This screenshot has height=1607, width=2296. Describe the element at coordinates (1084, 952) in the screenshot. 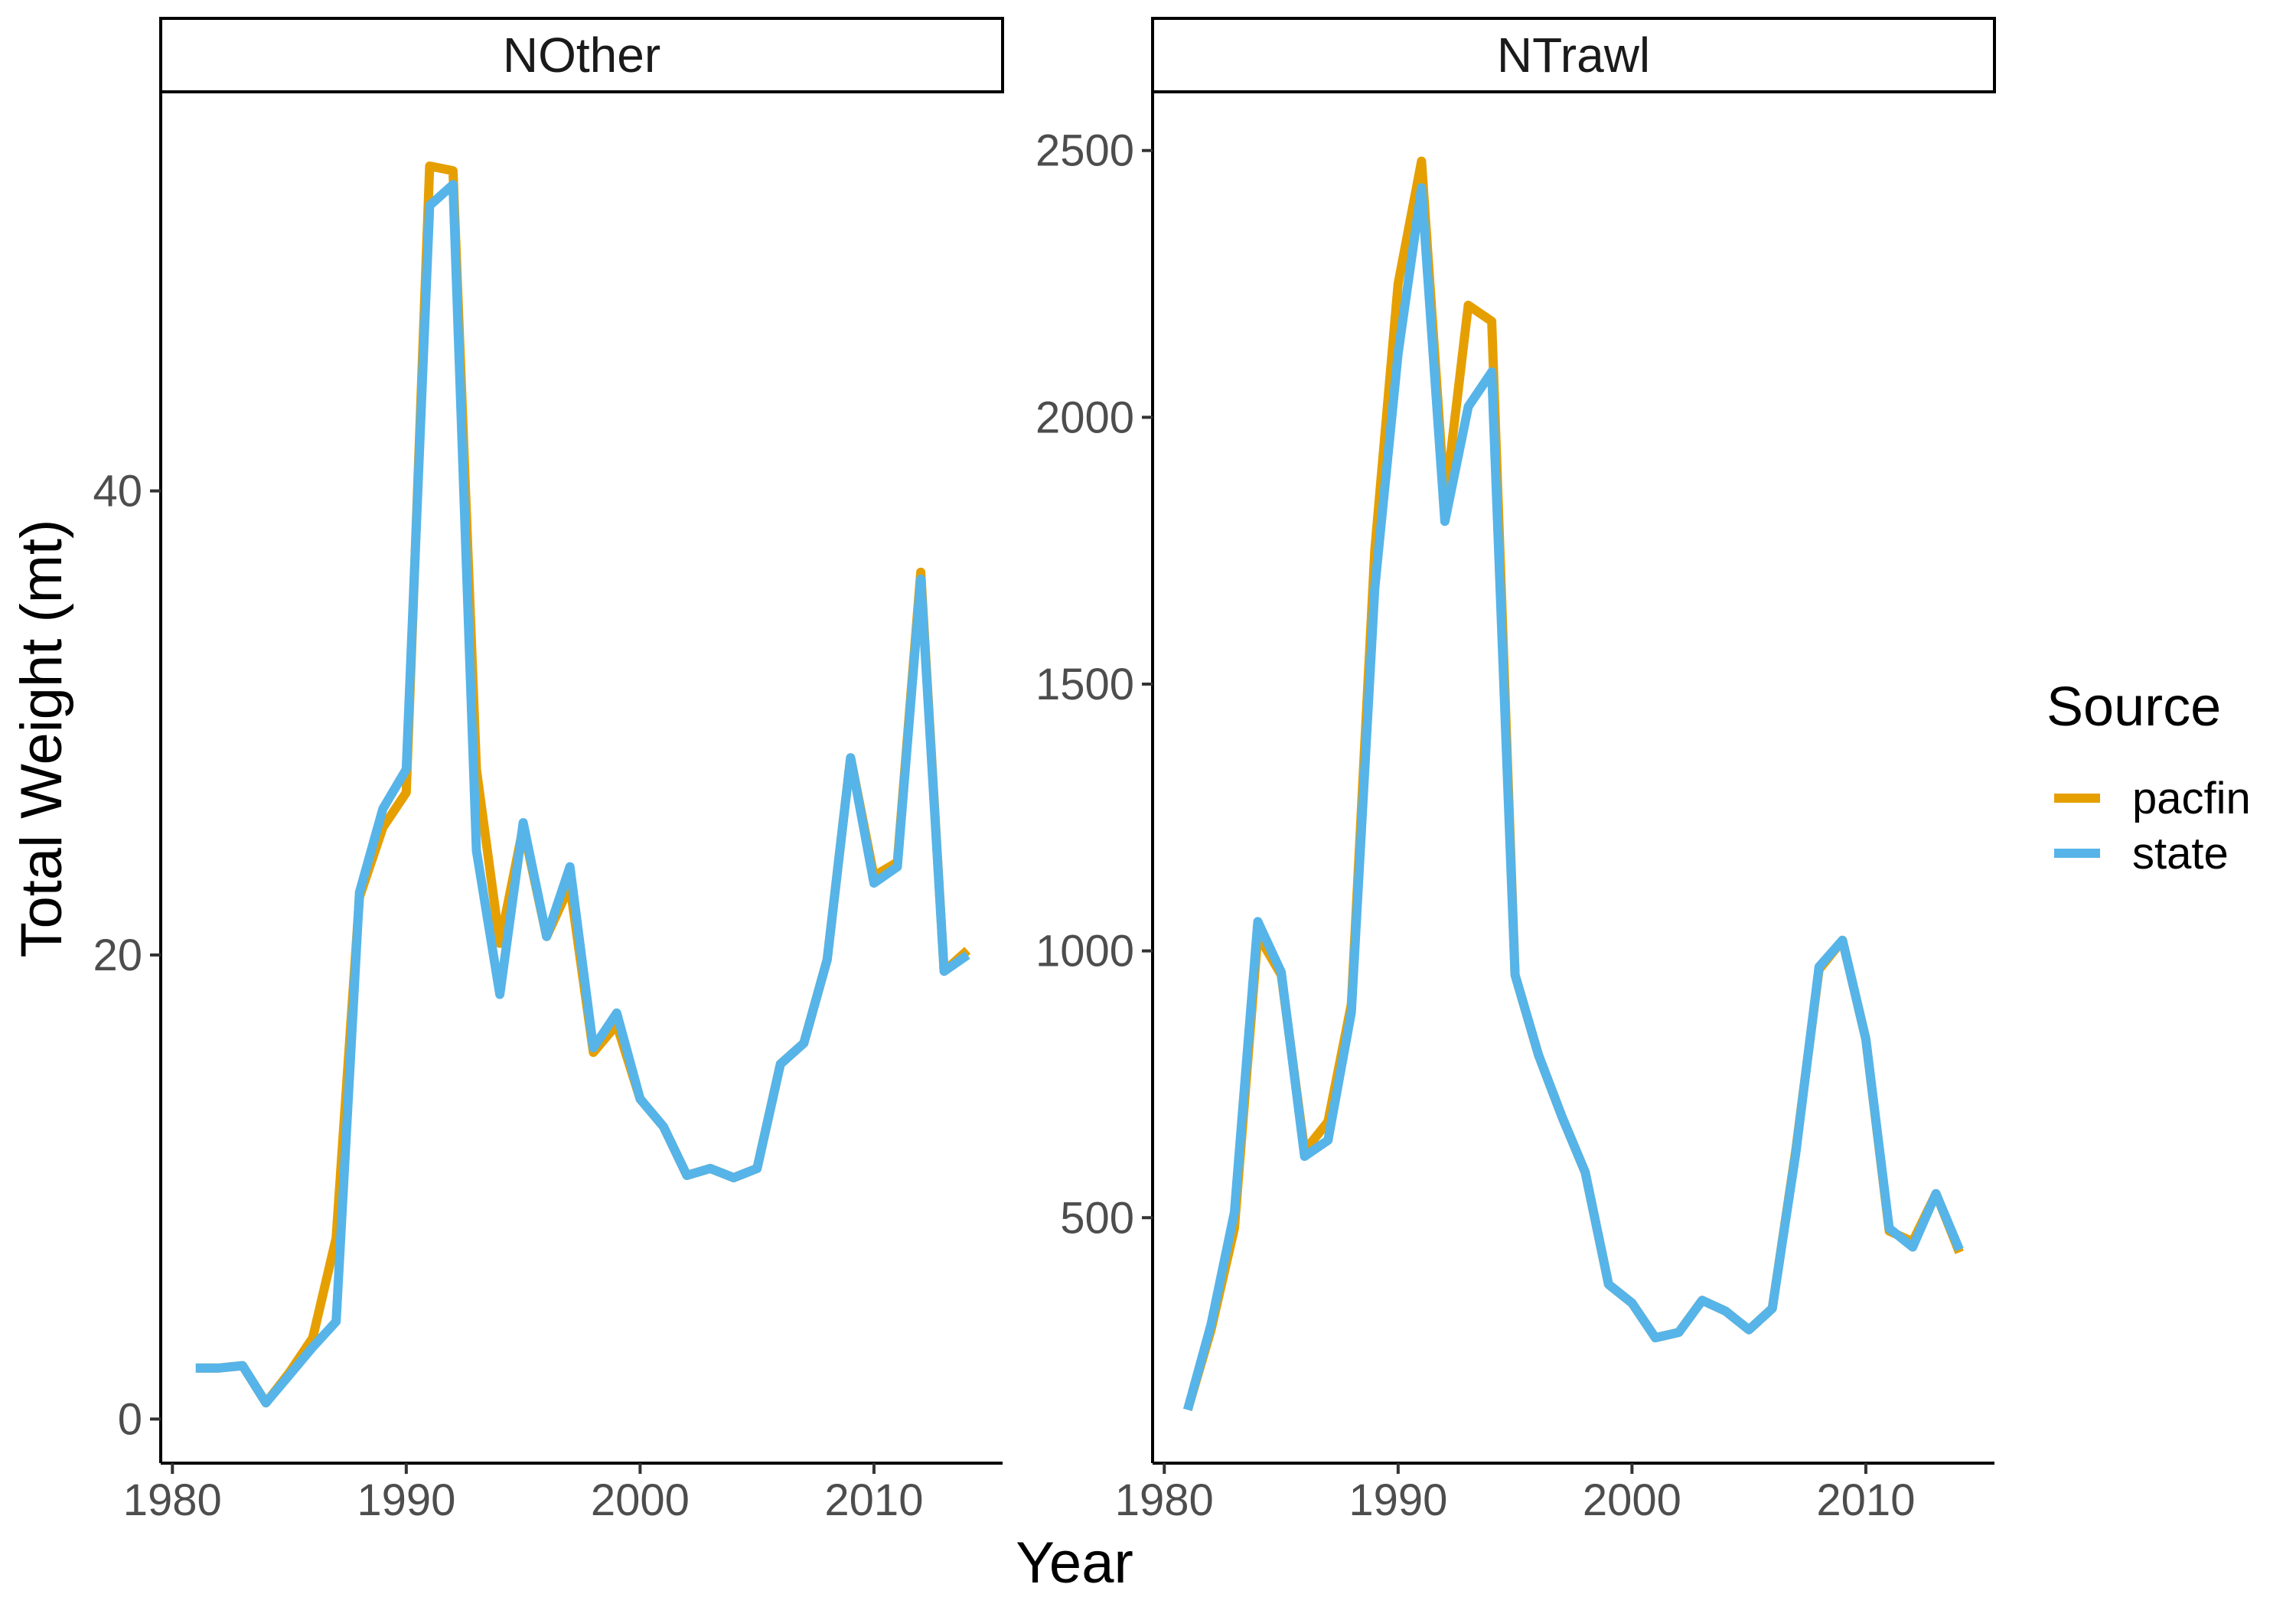

I see `y-tick-label: 1000` at that location.